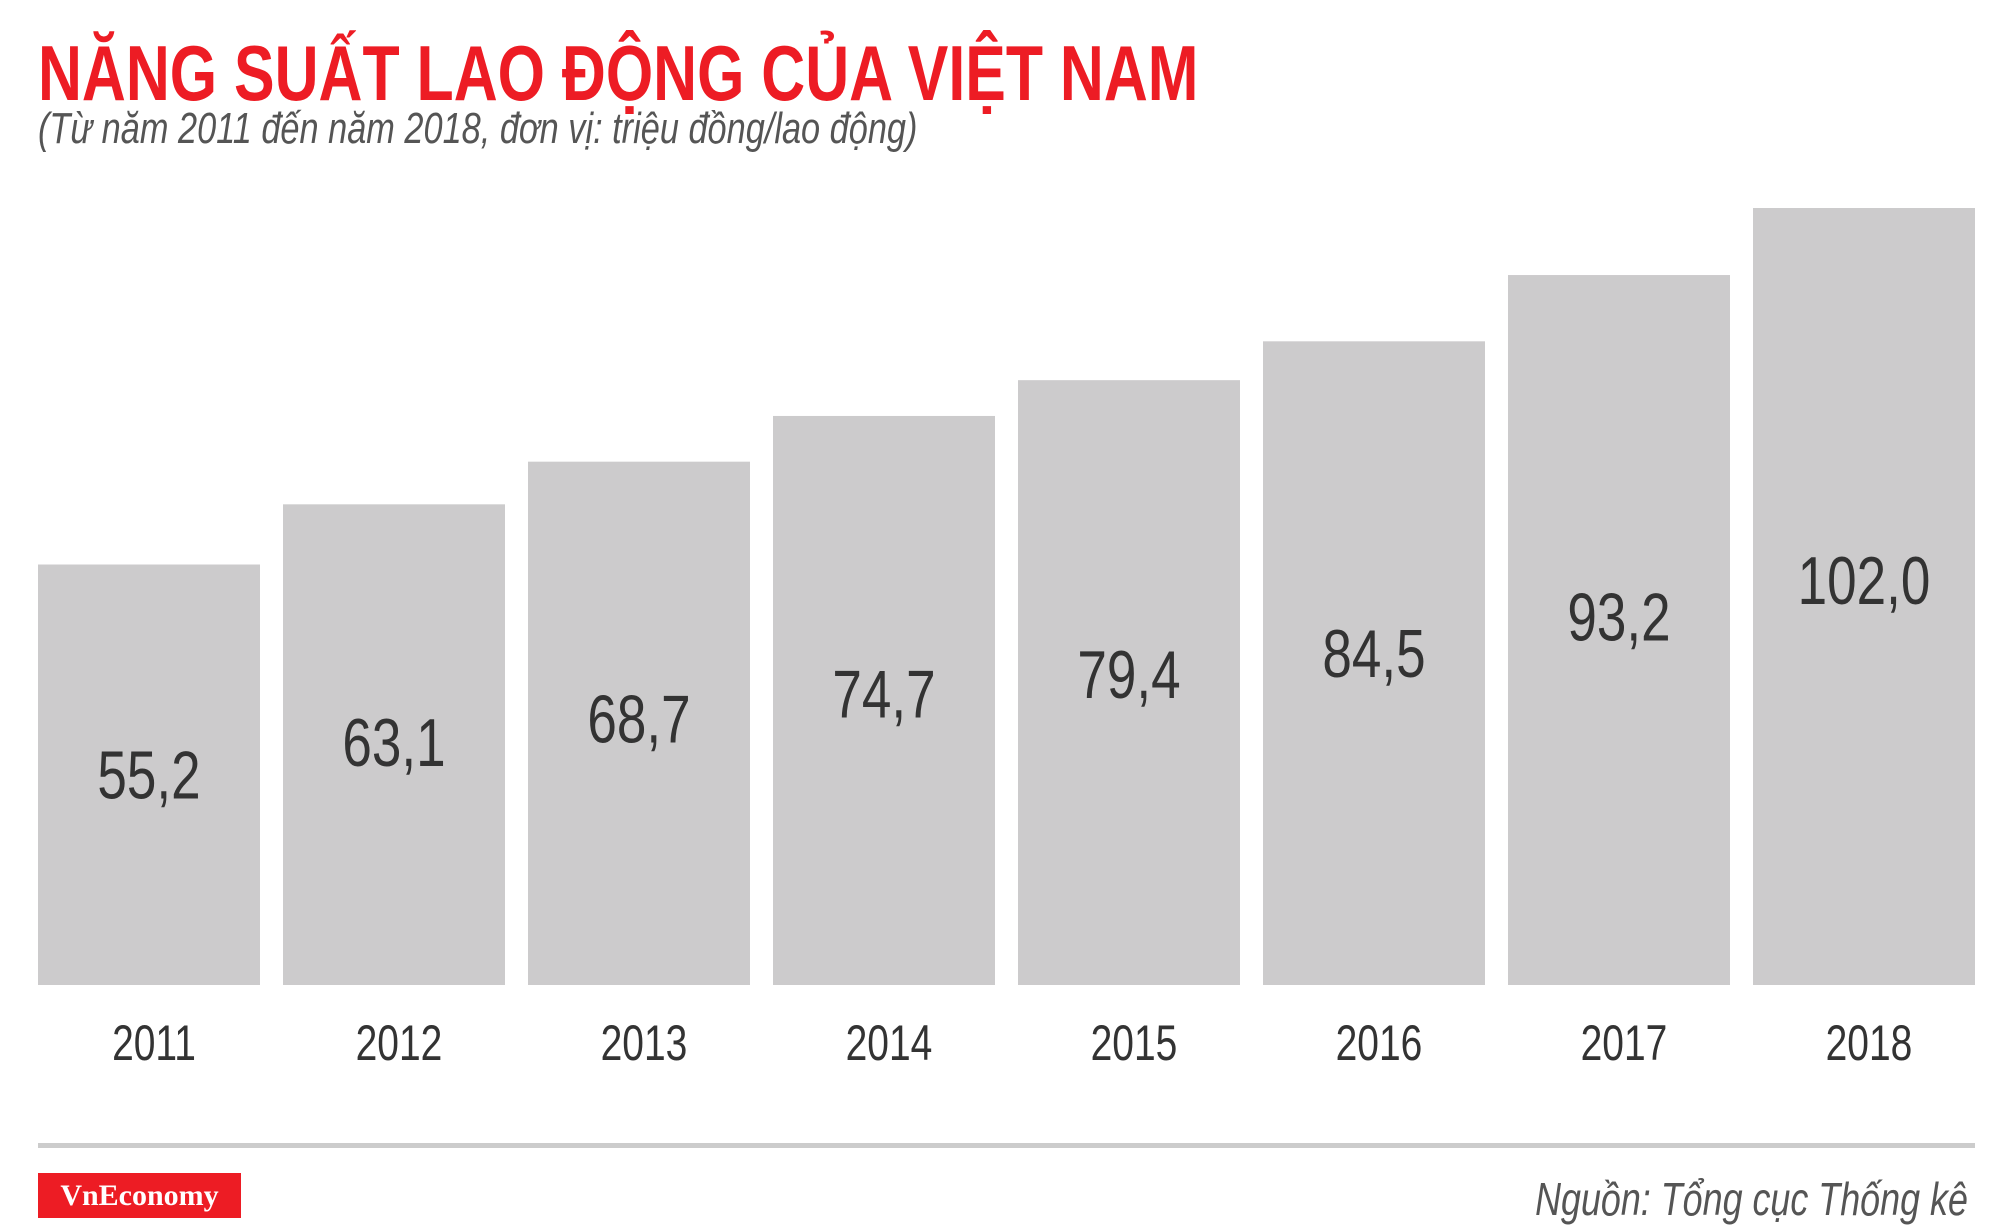 This screenshot has height=1230, width=2000. Describe the element at coordinates (1379, 1042) in the screenshot. I see `x-tick-label: 2016` at that location.